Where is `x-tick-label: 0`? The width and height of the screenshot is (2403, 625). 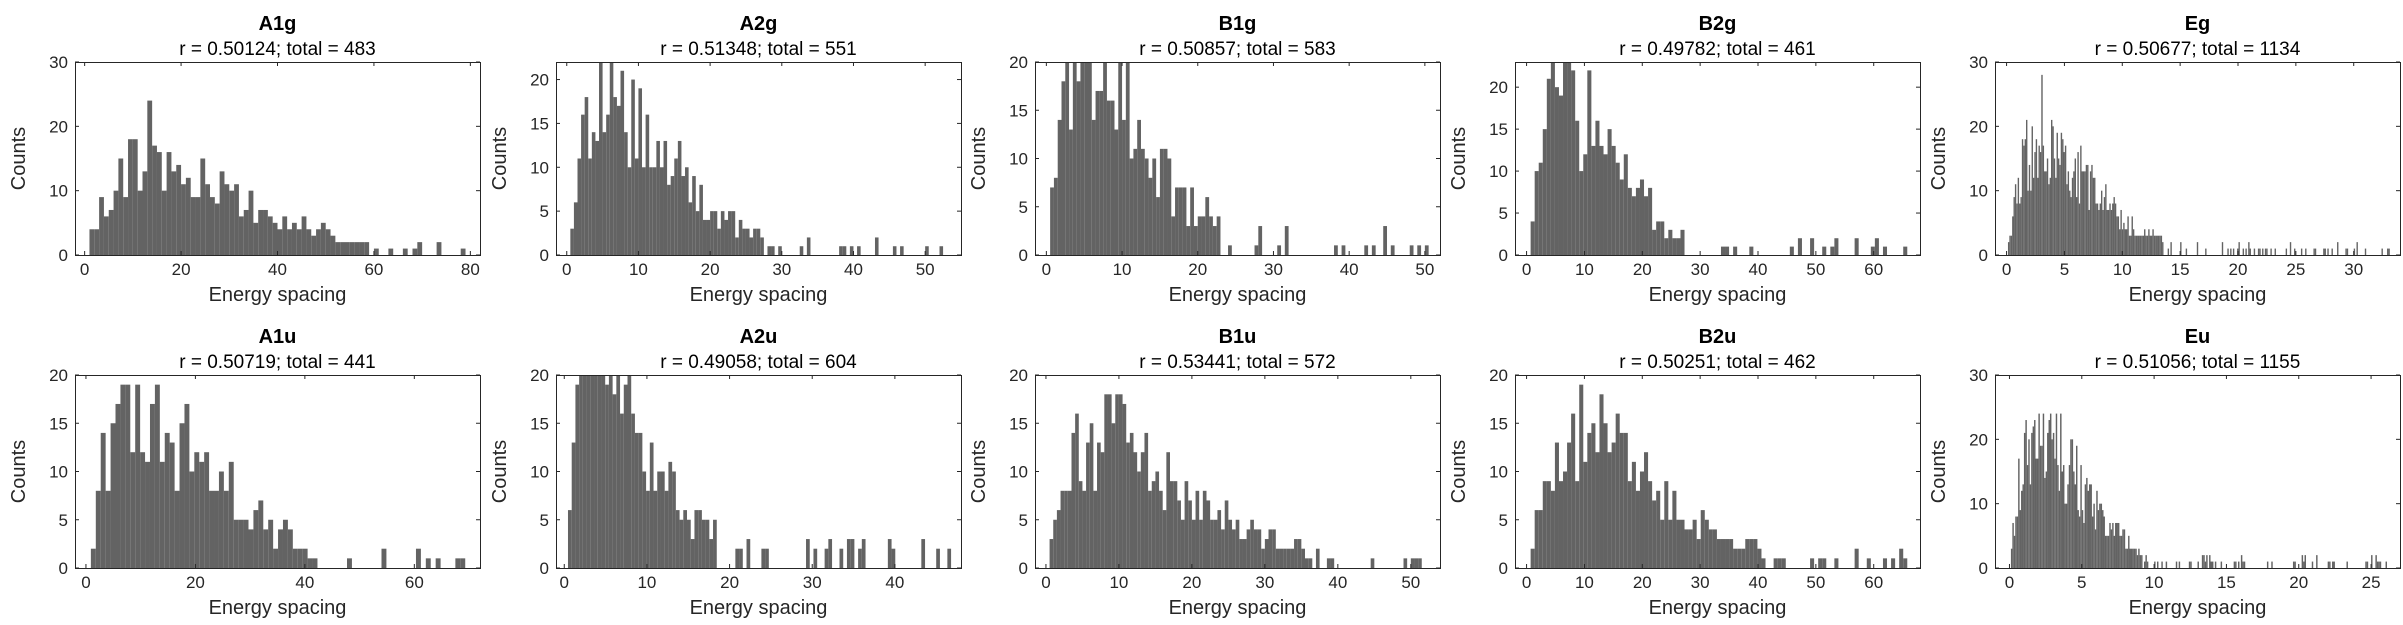
x-tick-label: 0 is located at coordinates (85, 582).